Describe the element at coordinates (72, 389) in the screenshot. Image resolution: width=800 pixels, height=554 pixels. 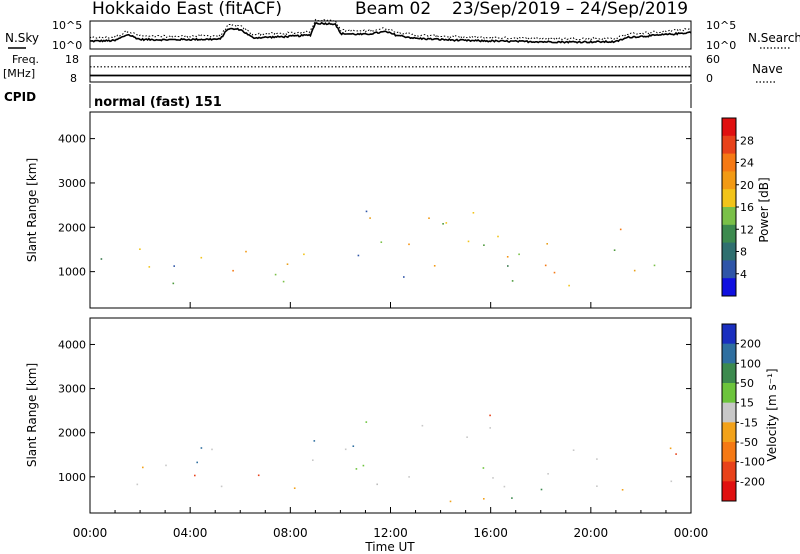
I see `velocity-y-tick-label: 3000` at that location.